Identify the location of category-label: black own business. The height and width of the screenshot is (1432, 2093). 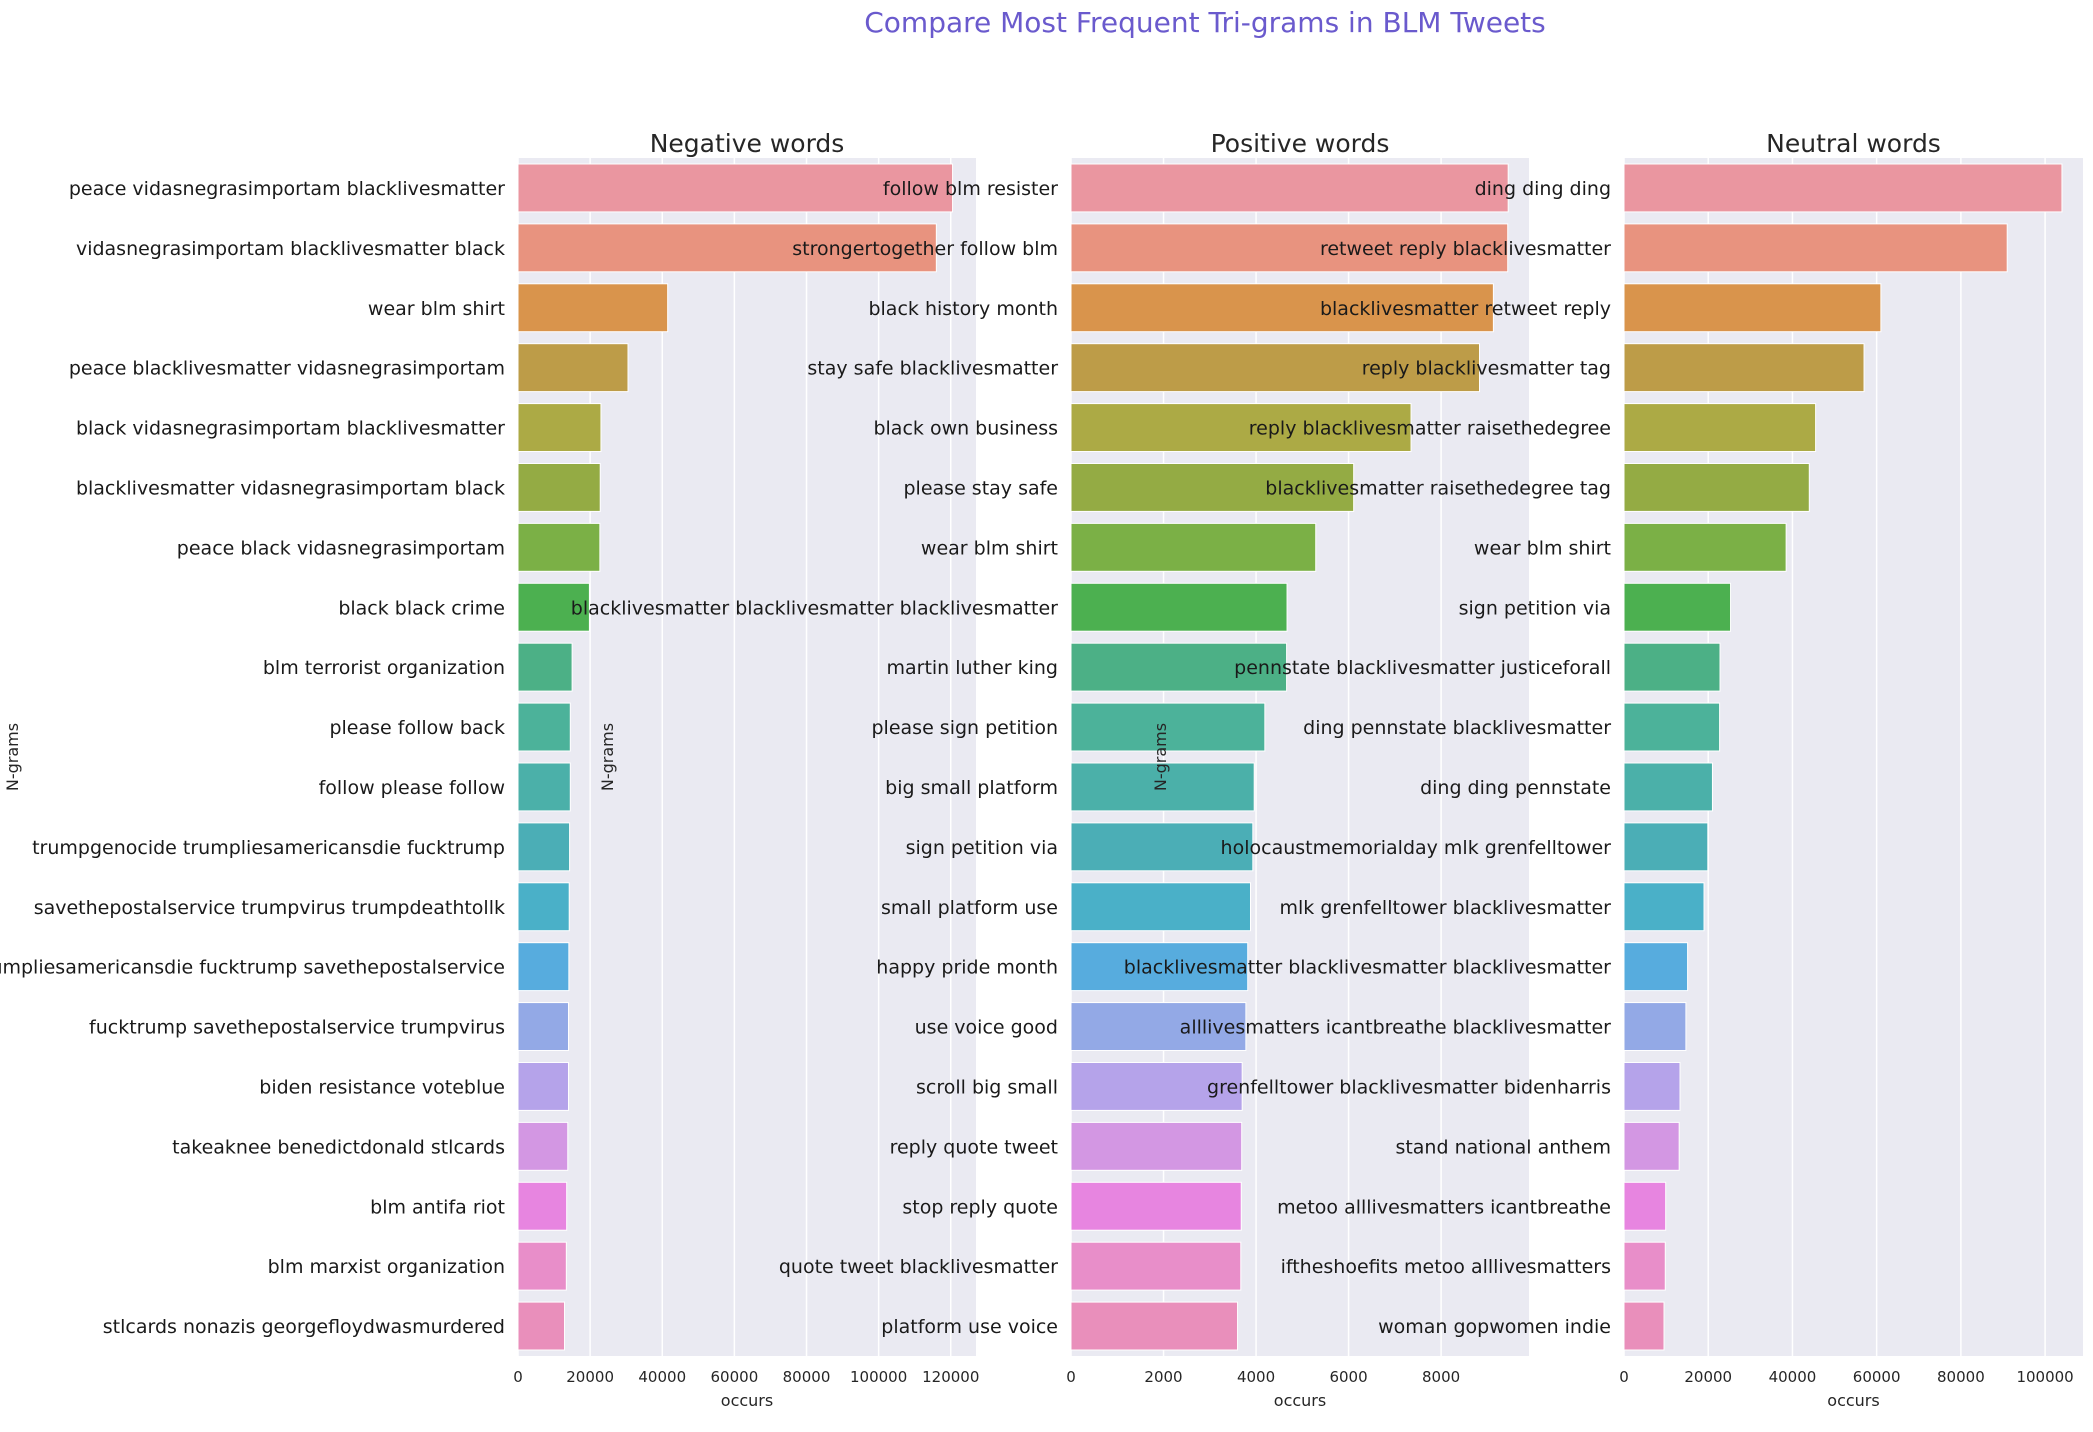
(965, 429).